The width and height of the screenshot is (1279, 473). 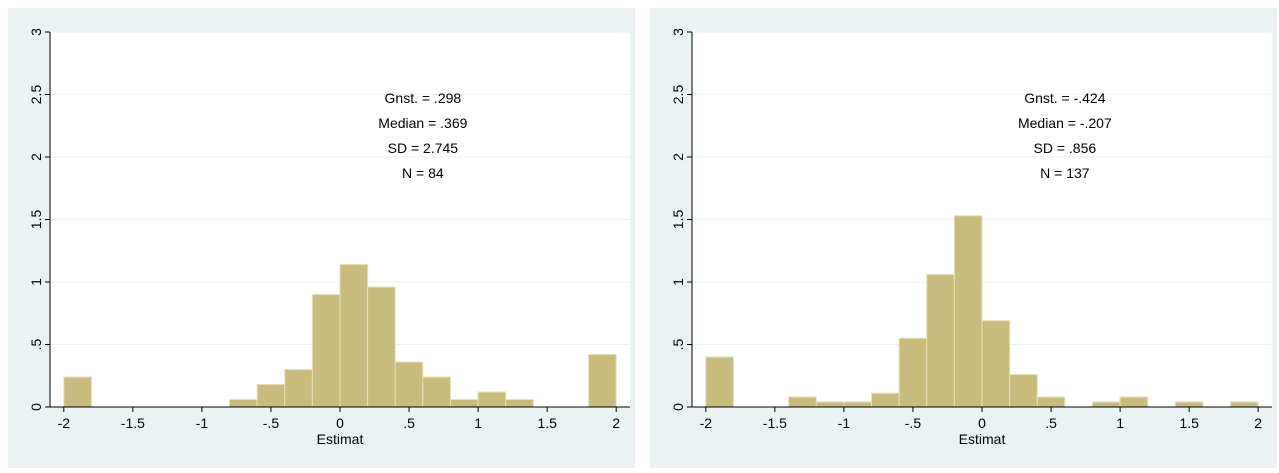 What do you see at coordinates (423, 148) in the screenshot?
I see `stat-annotation: SD = 2.745` at bounding box center [423, 148].